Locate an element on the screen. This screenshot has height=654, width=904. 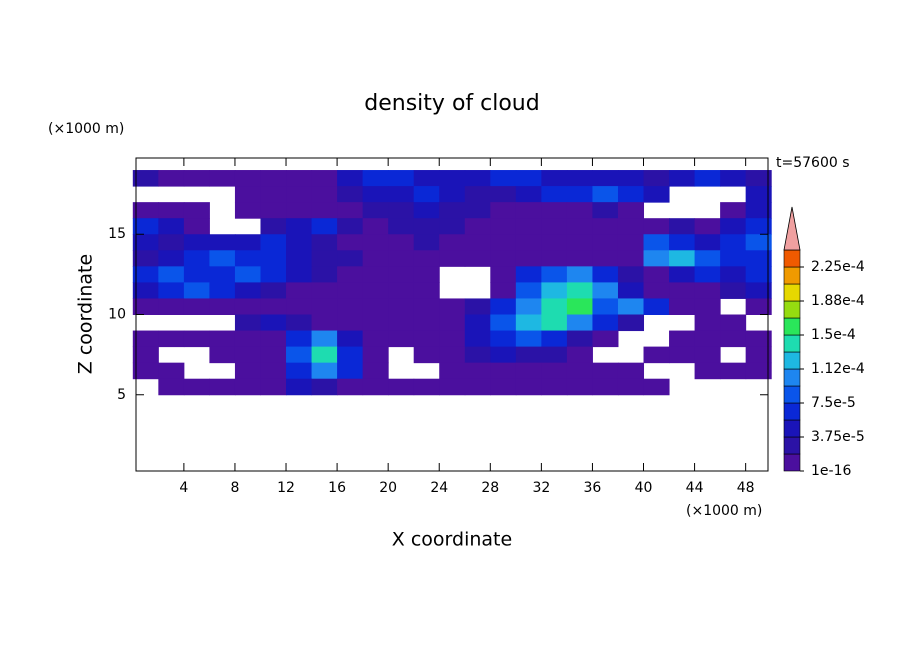
colorbar-tick-label: 1.5e-4 is located at coordinates (833, 335).